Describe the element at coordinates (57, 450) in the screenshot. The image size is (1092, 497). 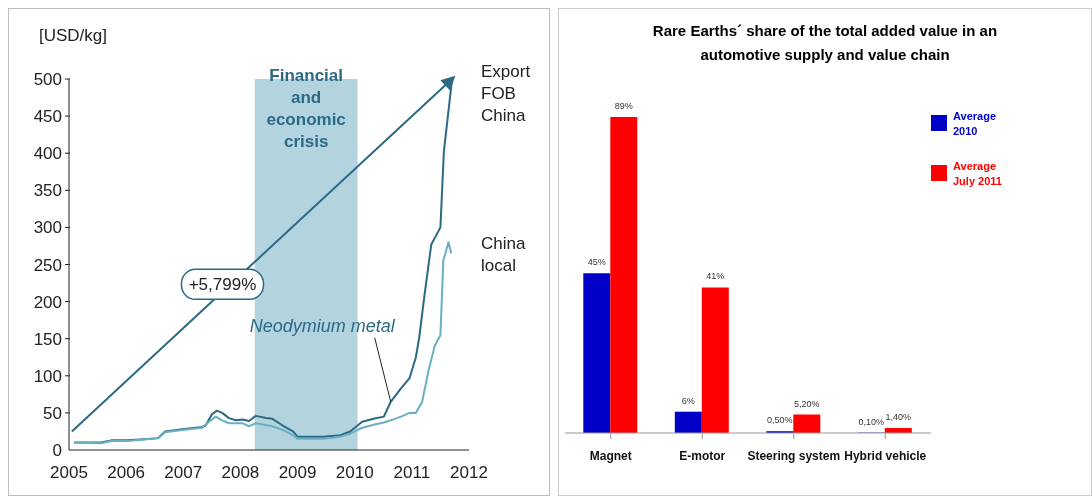
I see `y-tick-label: 0` at that location.